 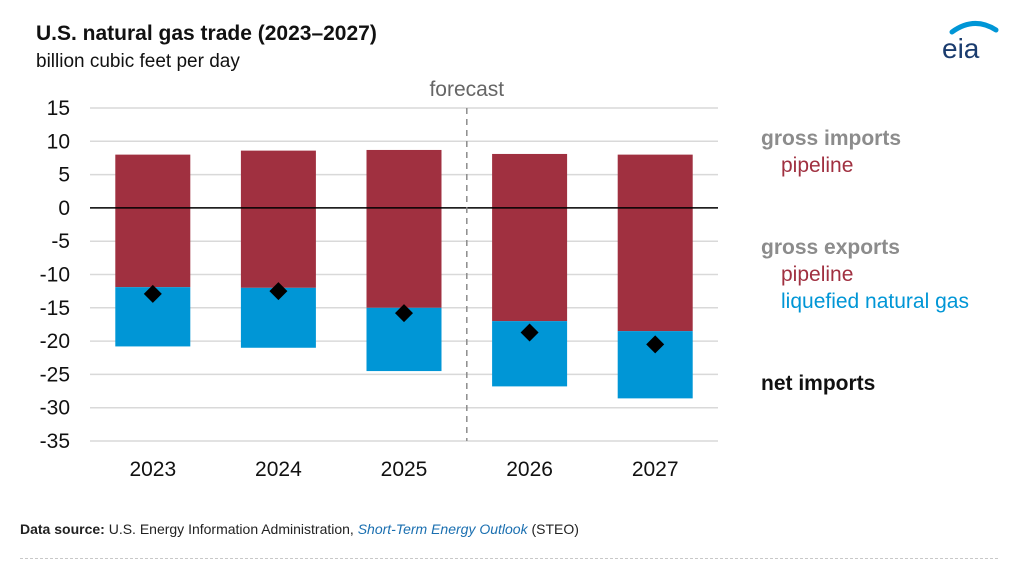 I want to click on eia-logo: eia, so click(x=970, y=42).